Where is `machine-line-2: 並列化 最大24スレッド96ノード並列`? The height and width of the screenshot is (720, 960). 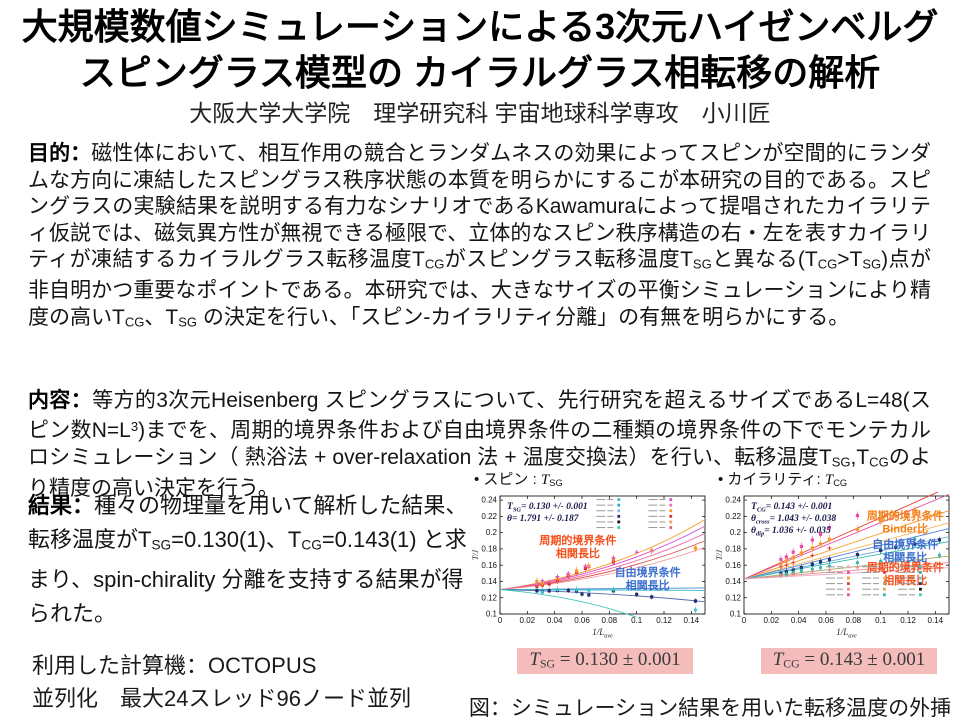 machine-line-2: 並列化 最大24スレッド96ノード並列 is located at coordinates (221, 698).